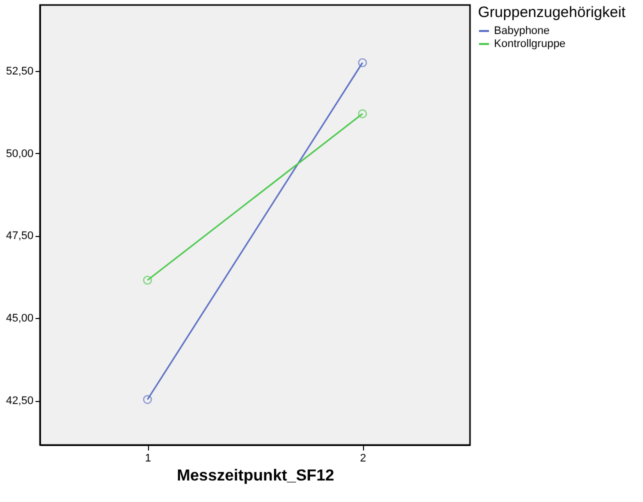 This screenshot has height=502, width=643. I want to click on x-tick-label: 2, so click(363, 458).